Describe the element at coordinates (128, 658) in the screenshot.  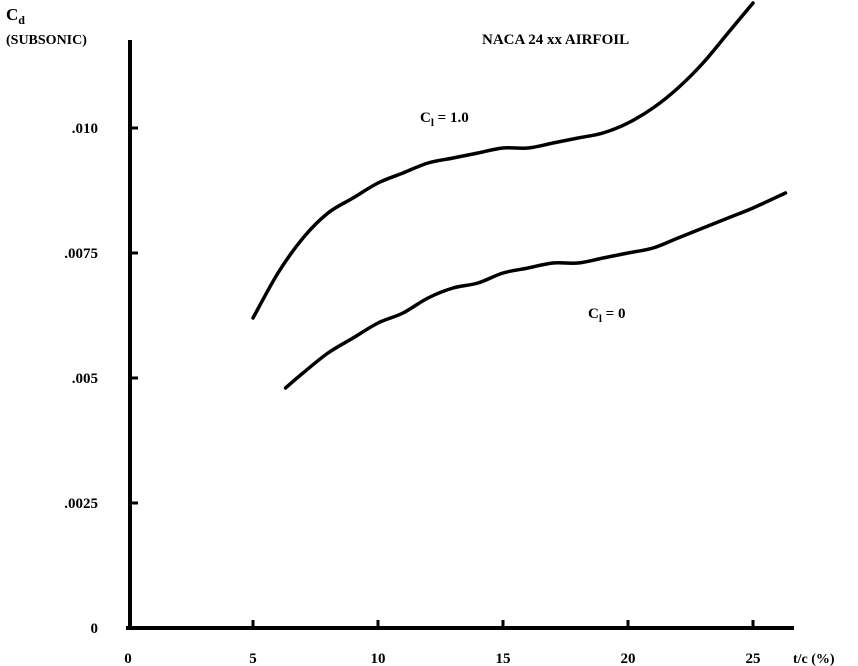
I see `x-tick-label-0: 0` at that location.